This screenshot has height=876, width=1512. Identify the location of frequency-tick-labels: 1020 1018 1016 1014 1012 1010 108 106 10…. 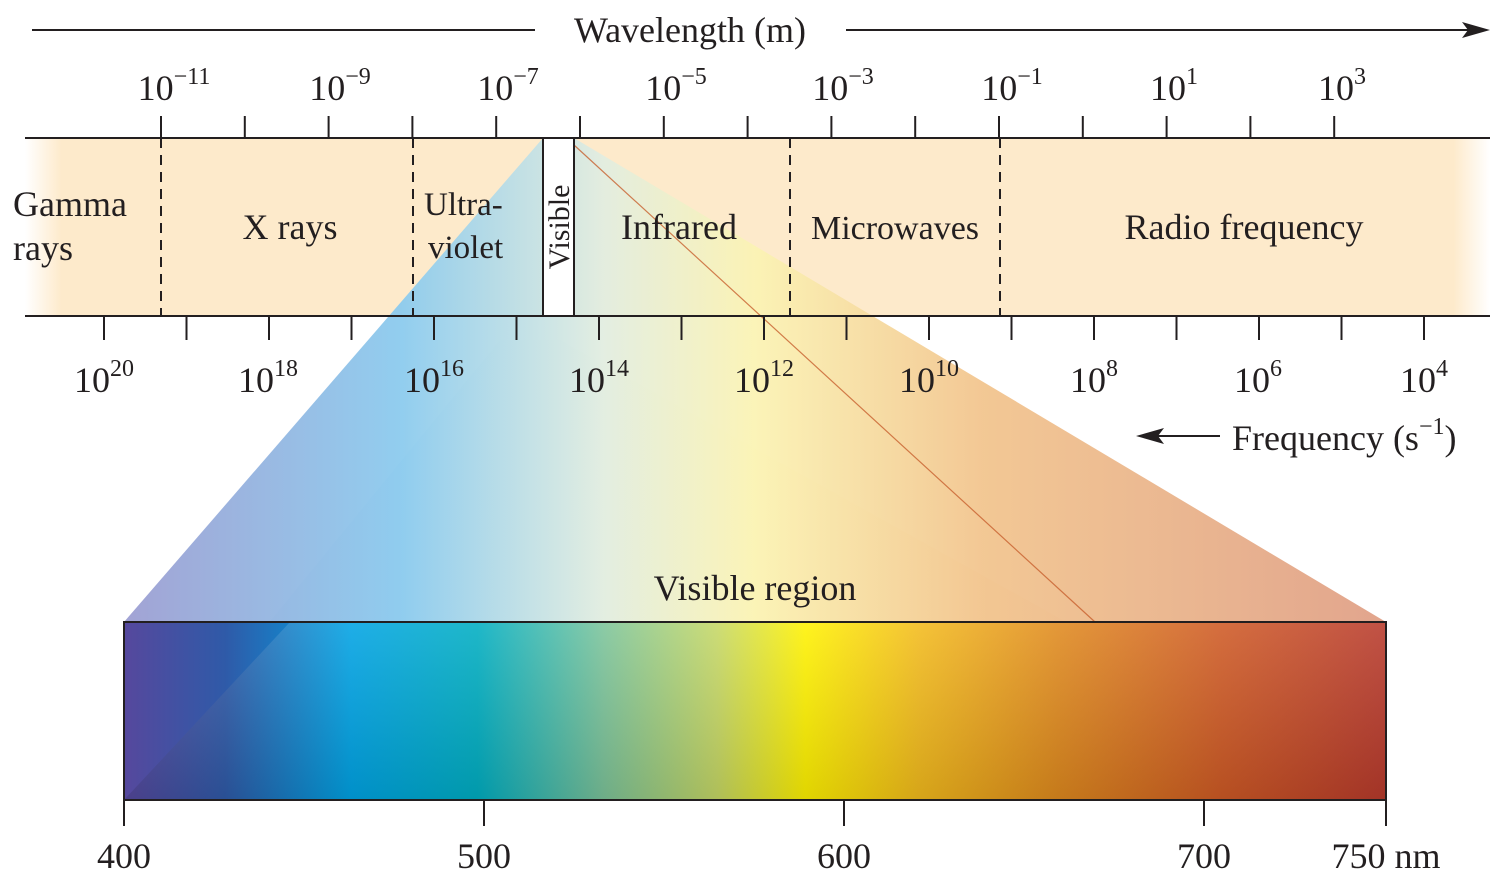
(761, 378).